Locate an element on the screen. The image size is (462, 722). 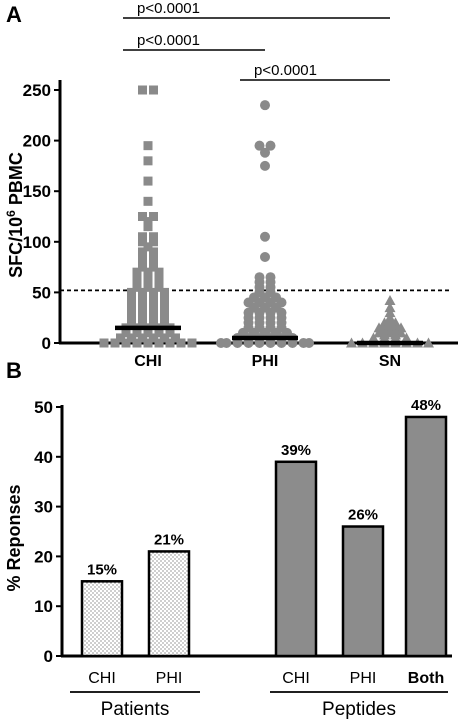
bar-patients-phi is located at coordinates (169, 604).